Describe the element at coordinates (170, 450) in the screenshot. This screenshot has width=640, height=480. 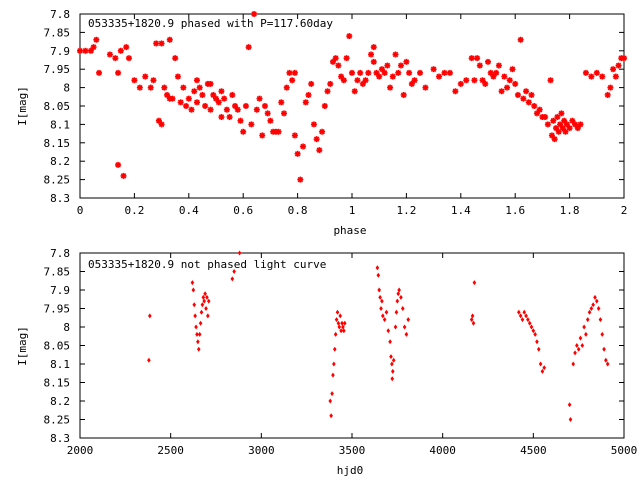
I see `x-tick-label: 2500` at that location.